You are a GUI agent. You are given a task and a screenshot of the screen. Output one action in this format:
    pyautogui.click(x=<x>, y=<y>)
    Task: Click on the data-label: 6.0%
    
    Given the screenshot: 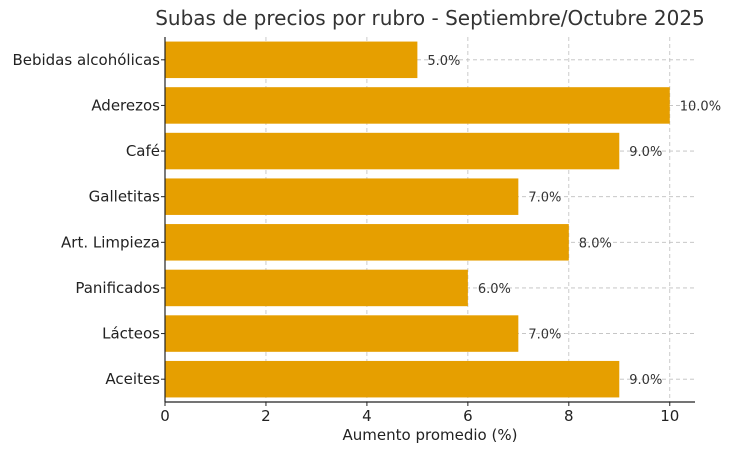 What is the action you would take?
    pyautogui.click(x=494, y=289)
    